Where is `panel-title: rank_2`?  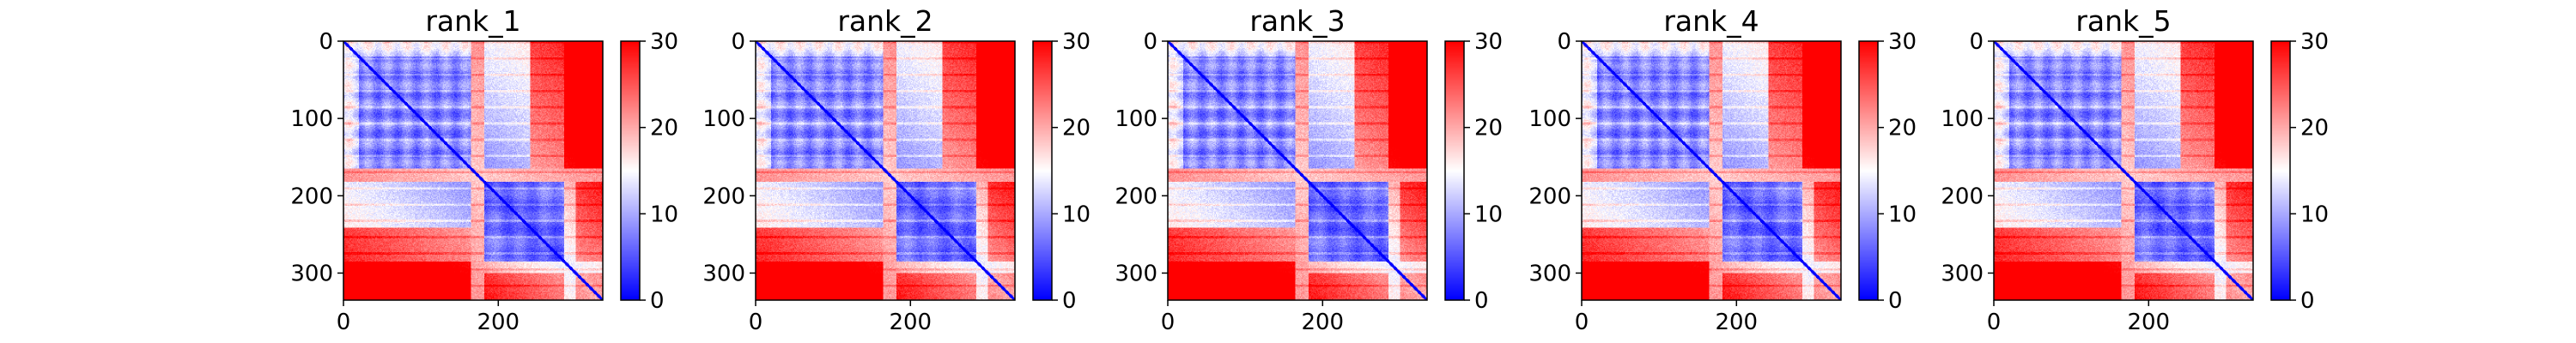
panel-title: rank_2 is located at coordinates (885, 21).